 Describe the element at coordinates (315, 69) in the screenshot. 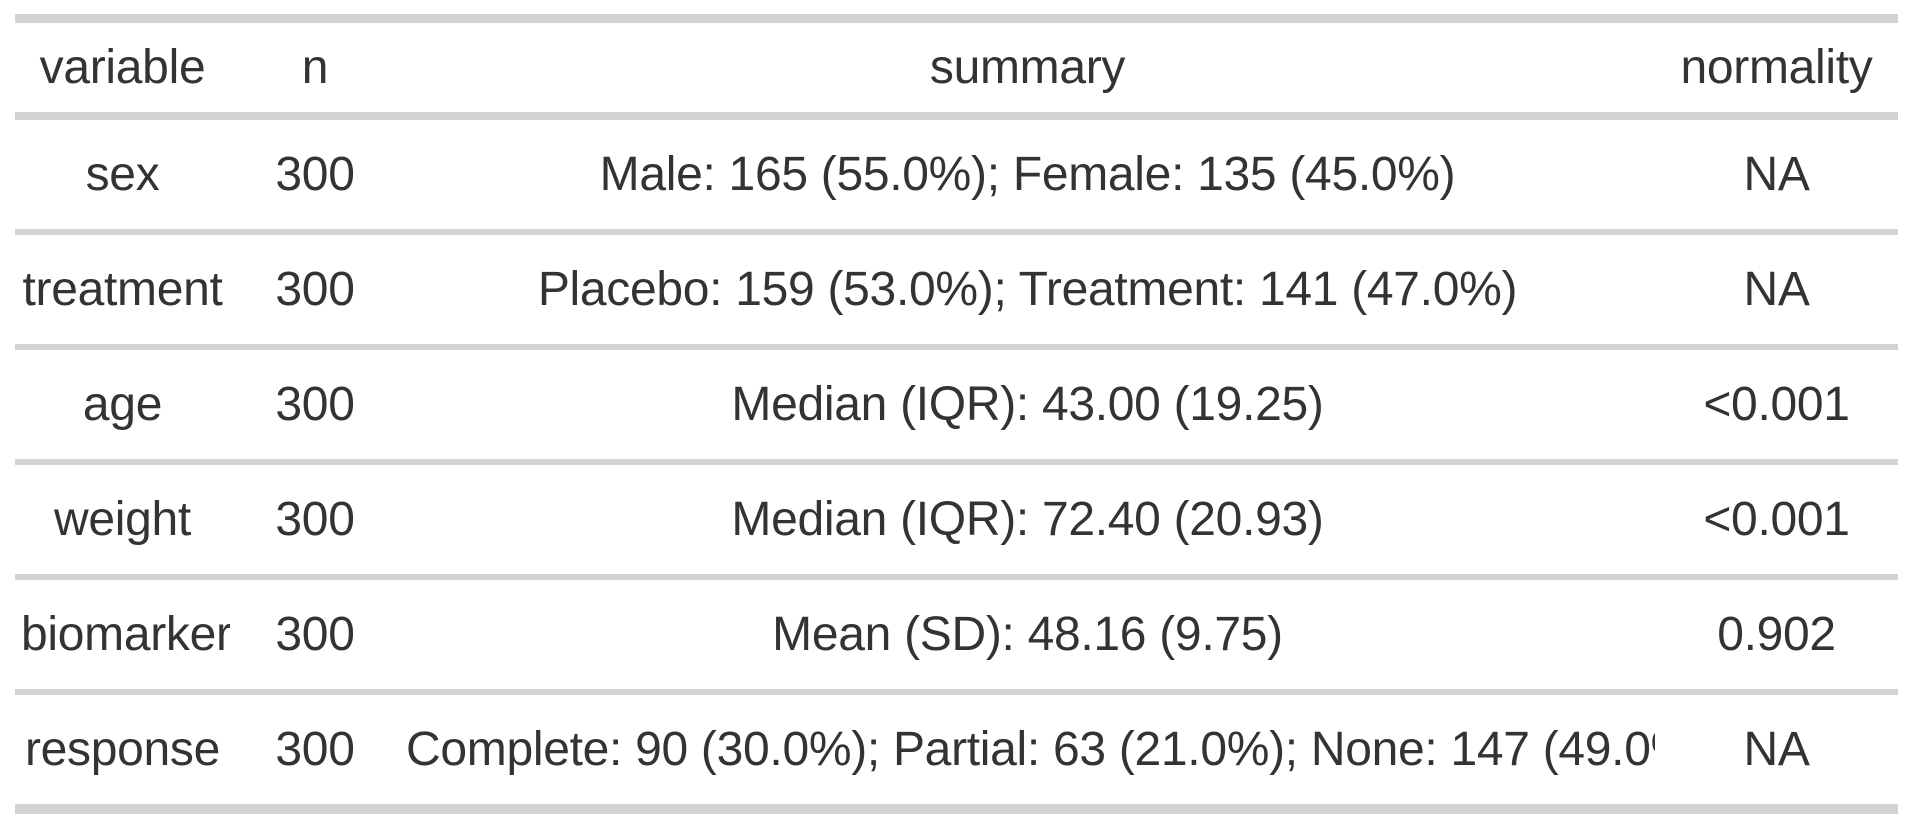

I see `column-header-n: n` at that location.